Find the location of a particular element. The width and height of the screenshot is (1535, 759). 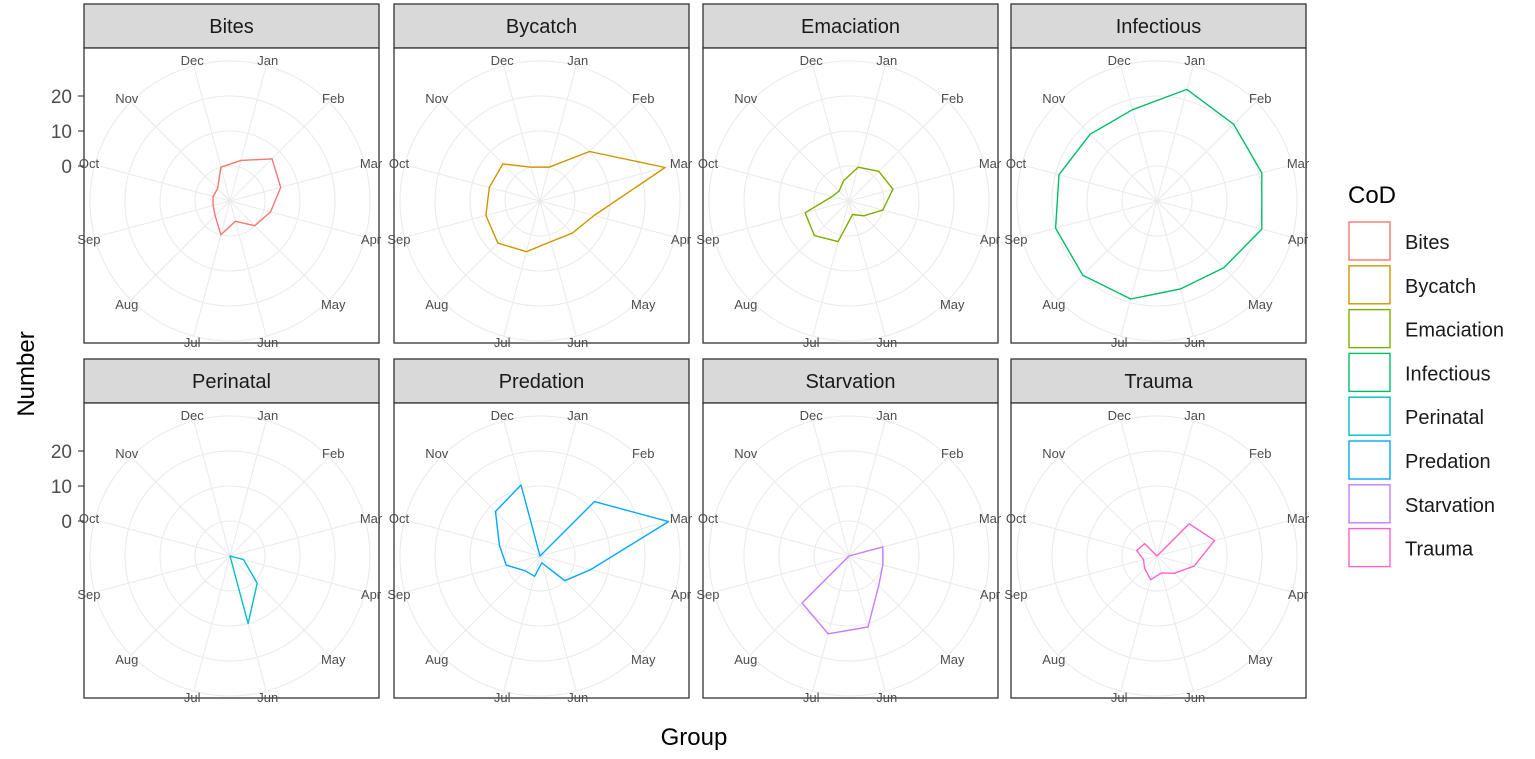

legend-item-bites: Bites is located at coordinates (1398, 241).